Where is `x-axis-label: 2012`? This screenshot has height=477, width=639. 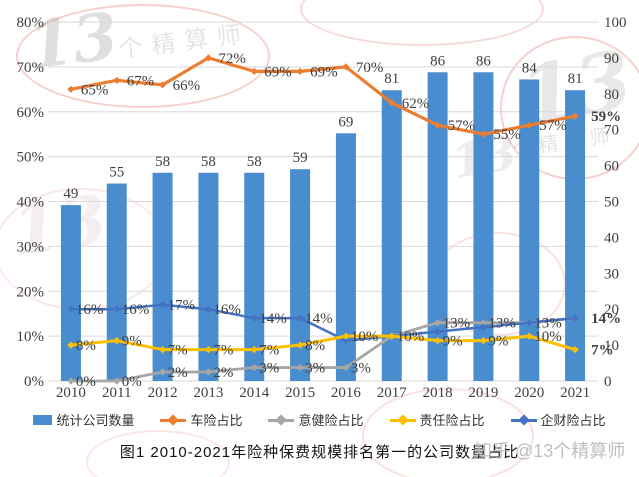 x-axis-label: 2012 is located at coordinates (163, 393).